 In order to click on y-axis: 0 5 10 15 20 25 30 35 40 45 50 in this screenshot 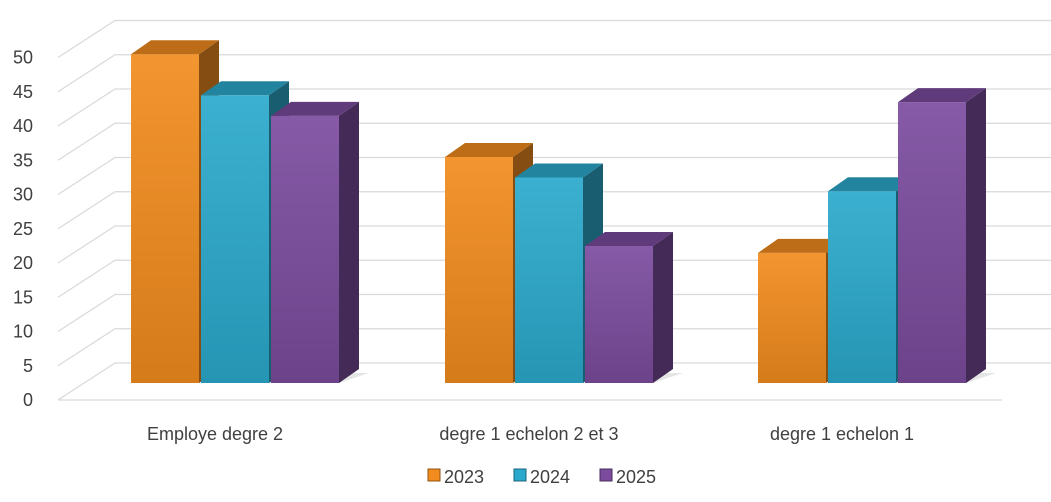, I will do `click(23, 229)`.